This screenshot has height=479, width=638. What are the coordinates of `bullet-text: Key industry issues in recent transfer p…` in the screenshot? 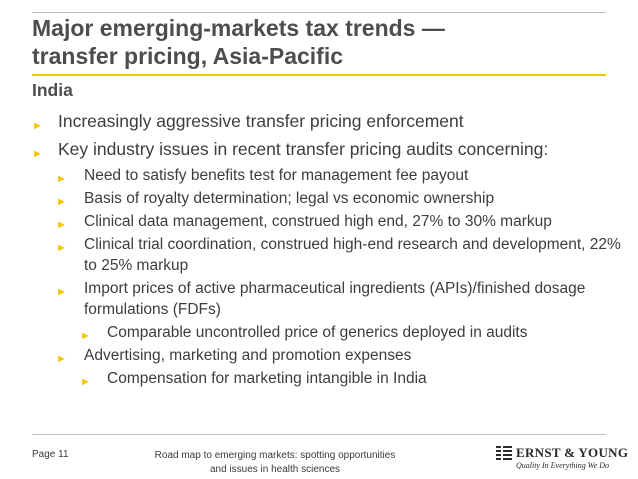 It's located at (303, 149).